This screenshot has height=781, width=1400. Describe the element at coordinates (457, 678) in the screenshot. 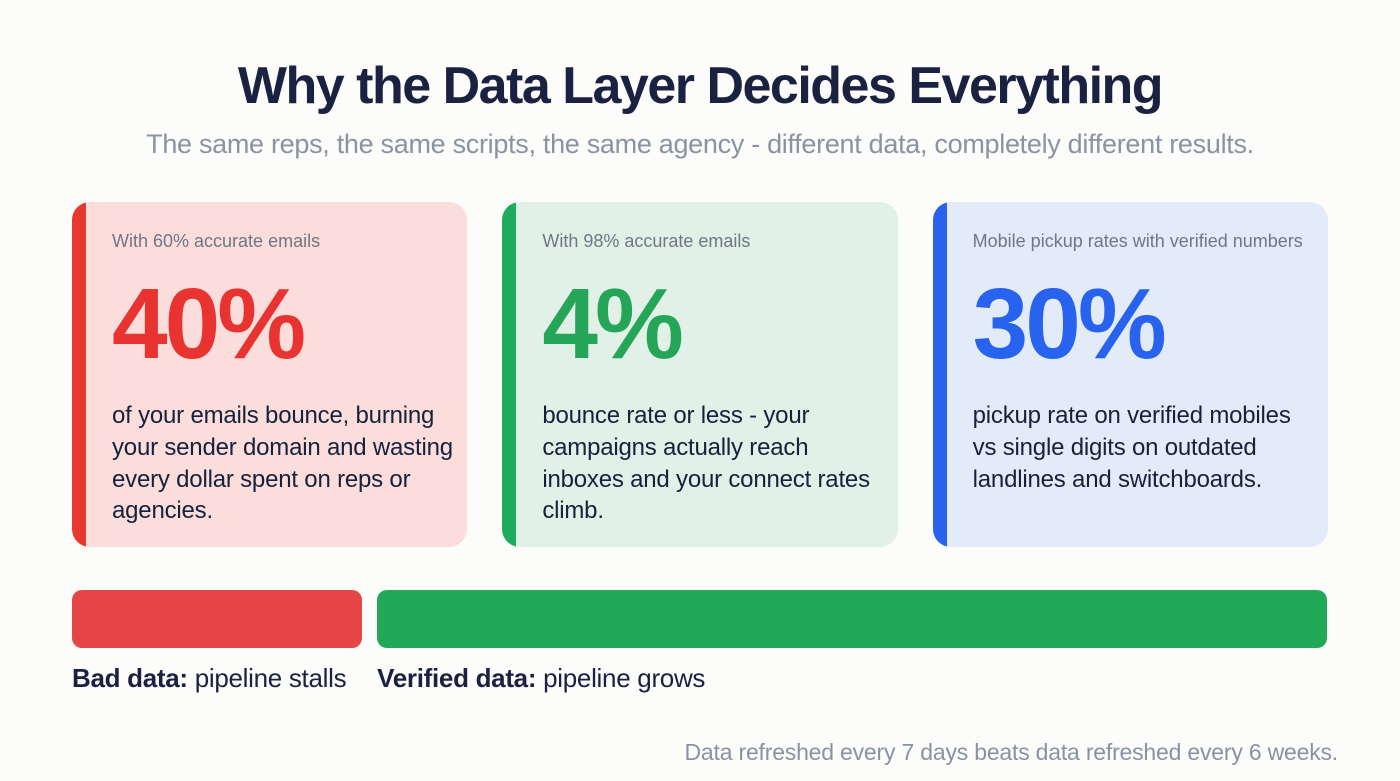

I see `verified-data-label-bold: Verified data:` at that location.